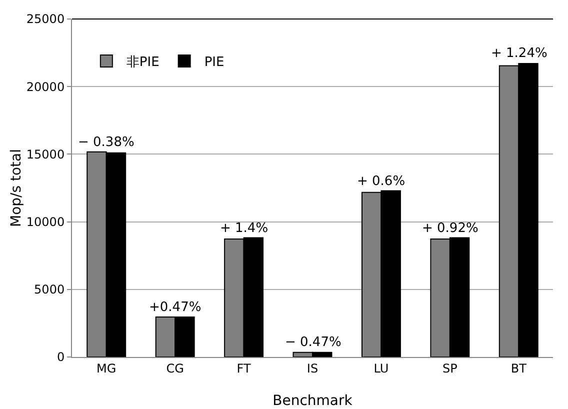  What do you see at coordinates (106, 368) in the screenshot?
I see `x-tick-label: MG` at bounding box center [106, 368].